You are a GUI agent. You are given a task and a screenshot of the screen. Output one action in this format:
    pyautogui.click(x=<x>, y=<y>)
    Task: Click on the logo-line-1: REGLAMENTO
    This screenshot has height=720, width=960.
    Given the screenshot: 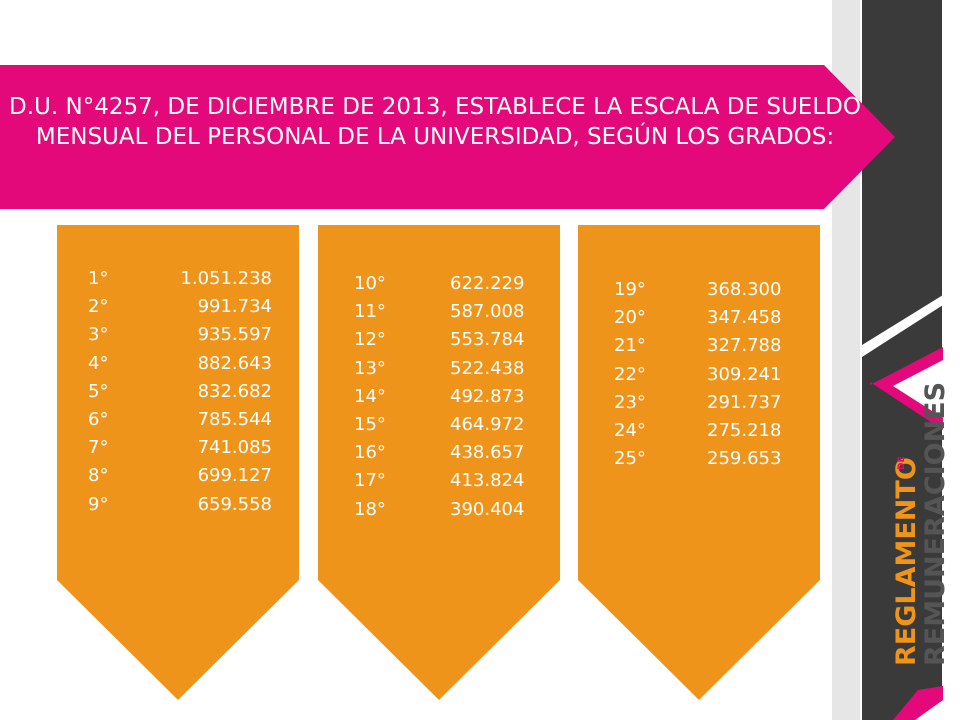 What is the action you would take?
    pyautogui.click(x=906, y=561)
    